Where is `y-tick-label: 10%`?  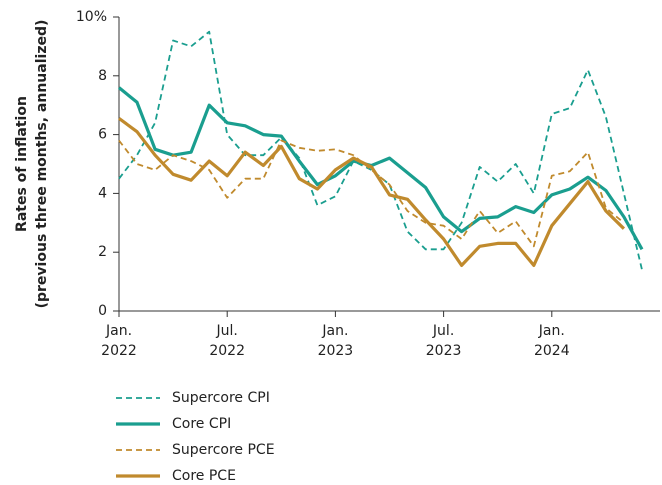
y-tick-label: 10% is located at coordinates (91, 17).